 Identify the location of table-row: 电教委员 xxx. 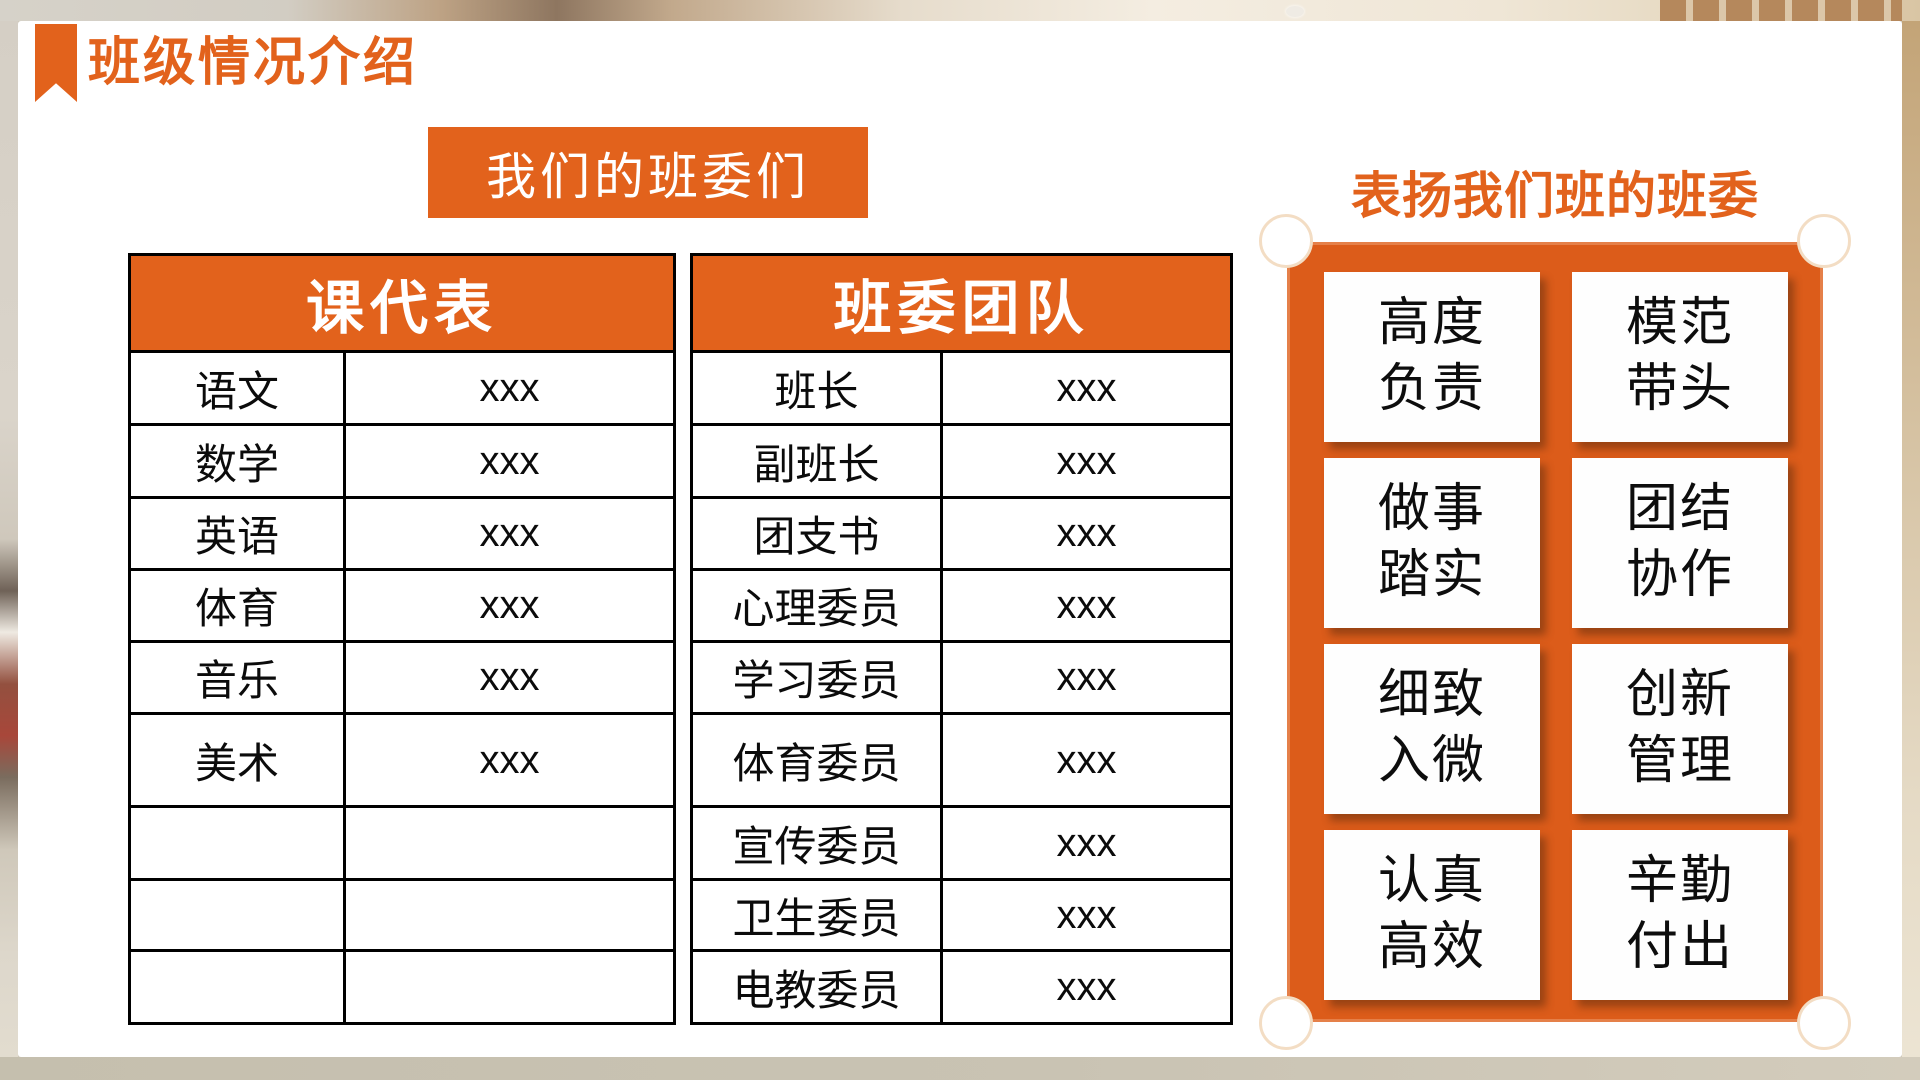
(962, 987).